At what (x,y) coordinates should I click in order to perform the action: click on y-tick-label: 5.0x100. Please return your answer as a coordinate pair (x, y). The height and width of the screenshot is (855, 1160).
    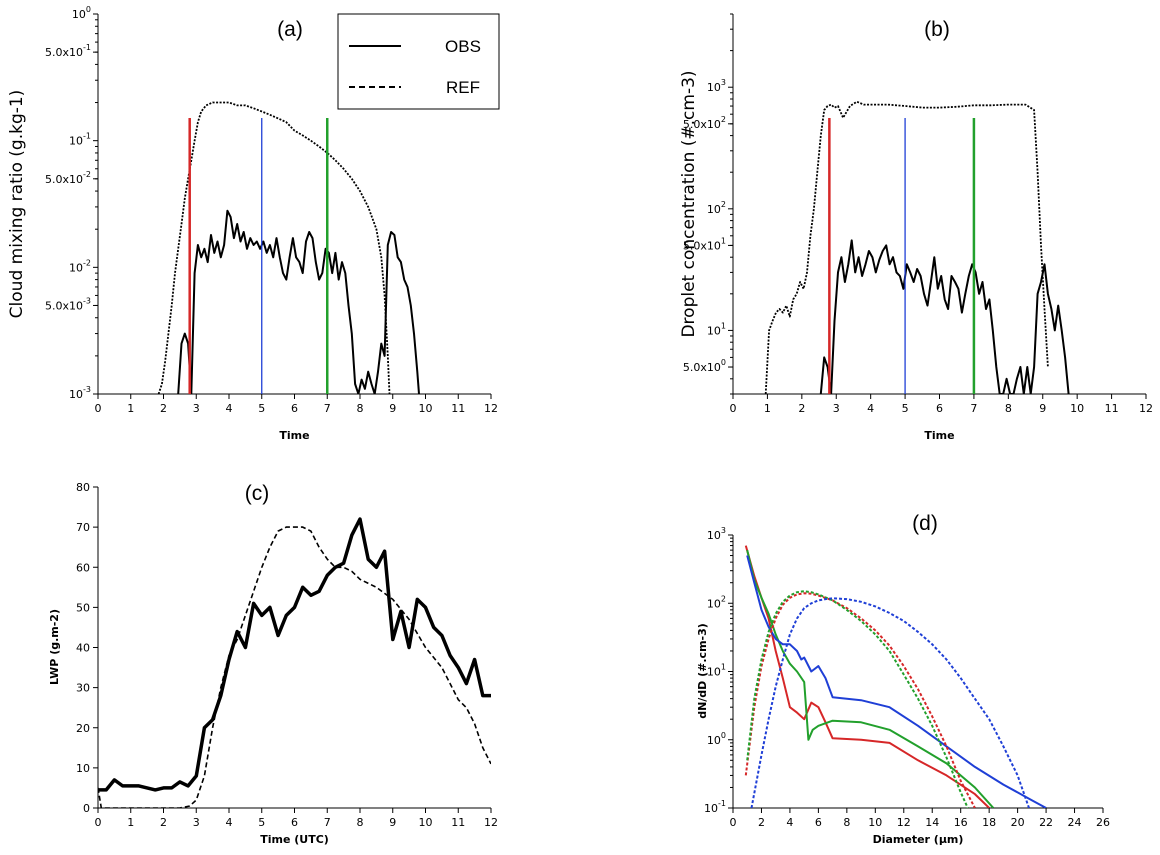
    Looking at the image, I should click on (704, 366).